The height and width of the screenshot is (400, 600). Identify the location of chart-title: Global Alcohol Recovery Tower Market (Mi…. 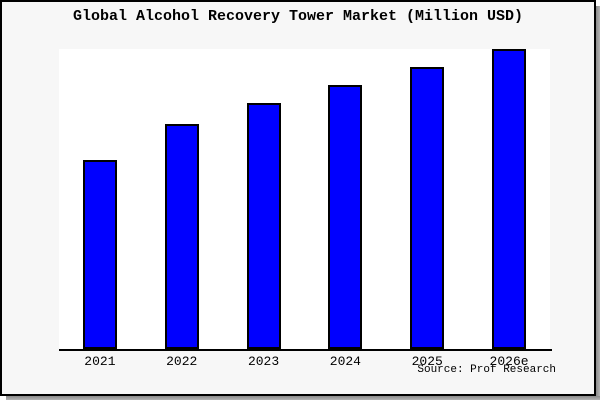
(298, 16).